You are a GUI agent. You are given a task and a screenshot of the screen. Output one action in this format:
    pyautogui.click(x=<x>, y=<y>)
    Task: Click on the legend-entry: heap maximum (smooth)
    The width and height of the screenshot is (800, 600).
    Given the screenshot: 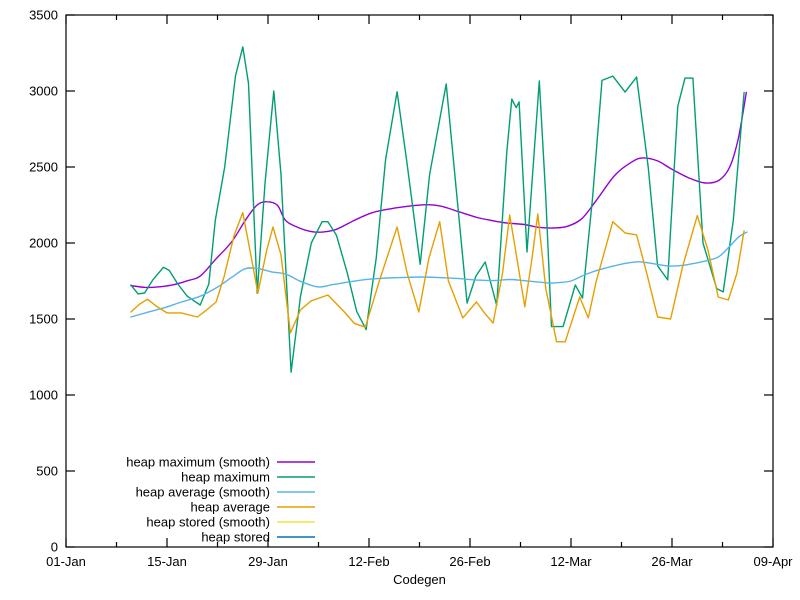 What is the action you would take?
    pyautogui.click(x=220, y=462)
    